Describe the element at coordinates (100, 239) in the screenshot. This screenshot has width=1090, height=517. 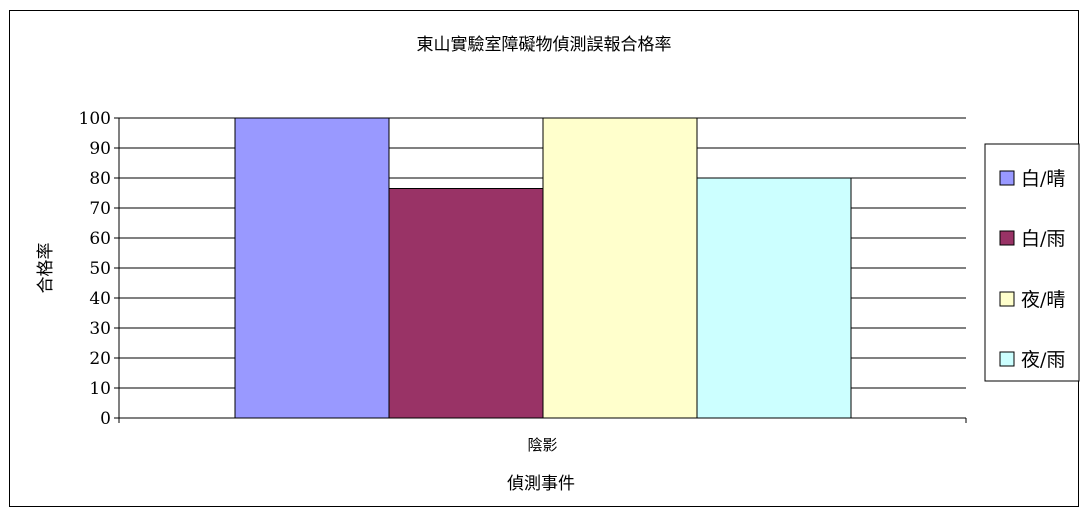
I see `y-tick-label: 60` at that location.